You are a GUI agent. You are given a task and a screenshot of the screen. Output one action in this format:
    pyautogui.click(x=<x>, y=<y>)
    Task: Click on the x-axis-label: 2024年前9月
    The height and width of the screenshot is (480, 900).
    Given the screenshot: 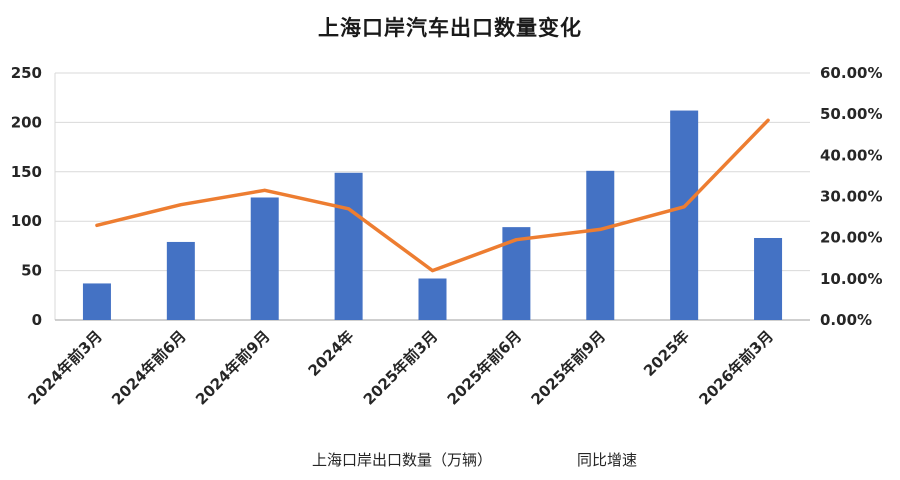 What is the action you would take?
    pyautogui.click(x=232, y=367)
    